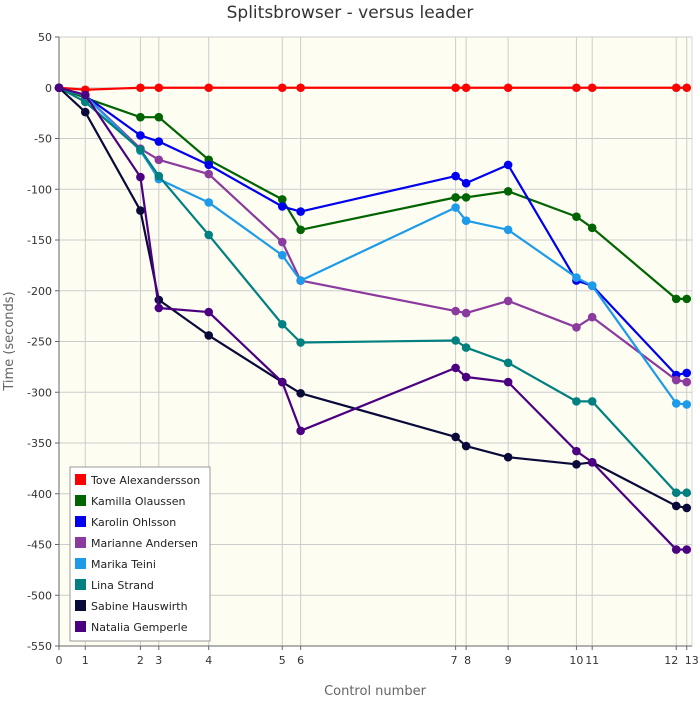 This screenshot has width=700, height=709. I want to click on legend-swatch-tove-alexandersson, so click(80, 479).